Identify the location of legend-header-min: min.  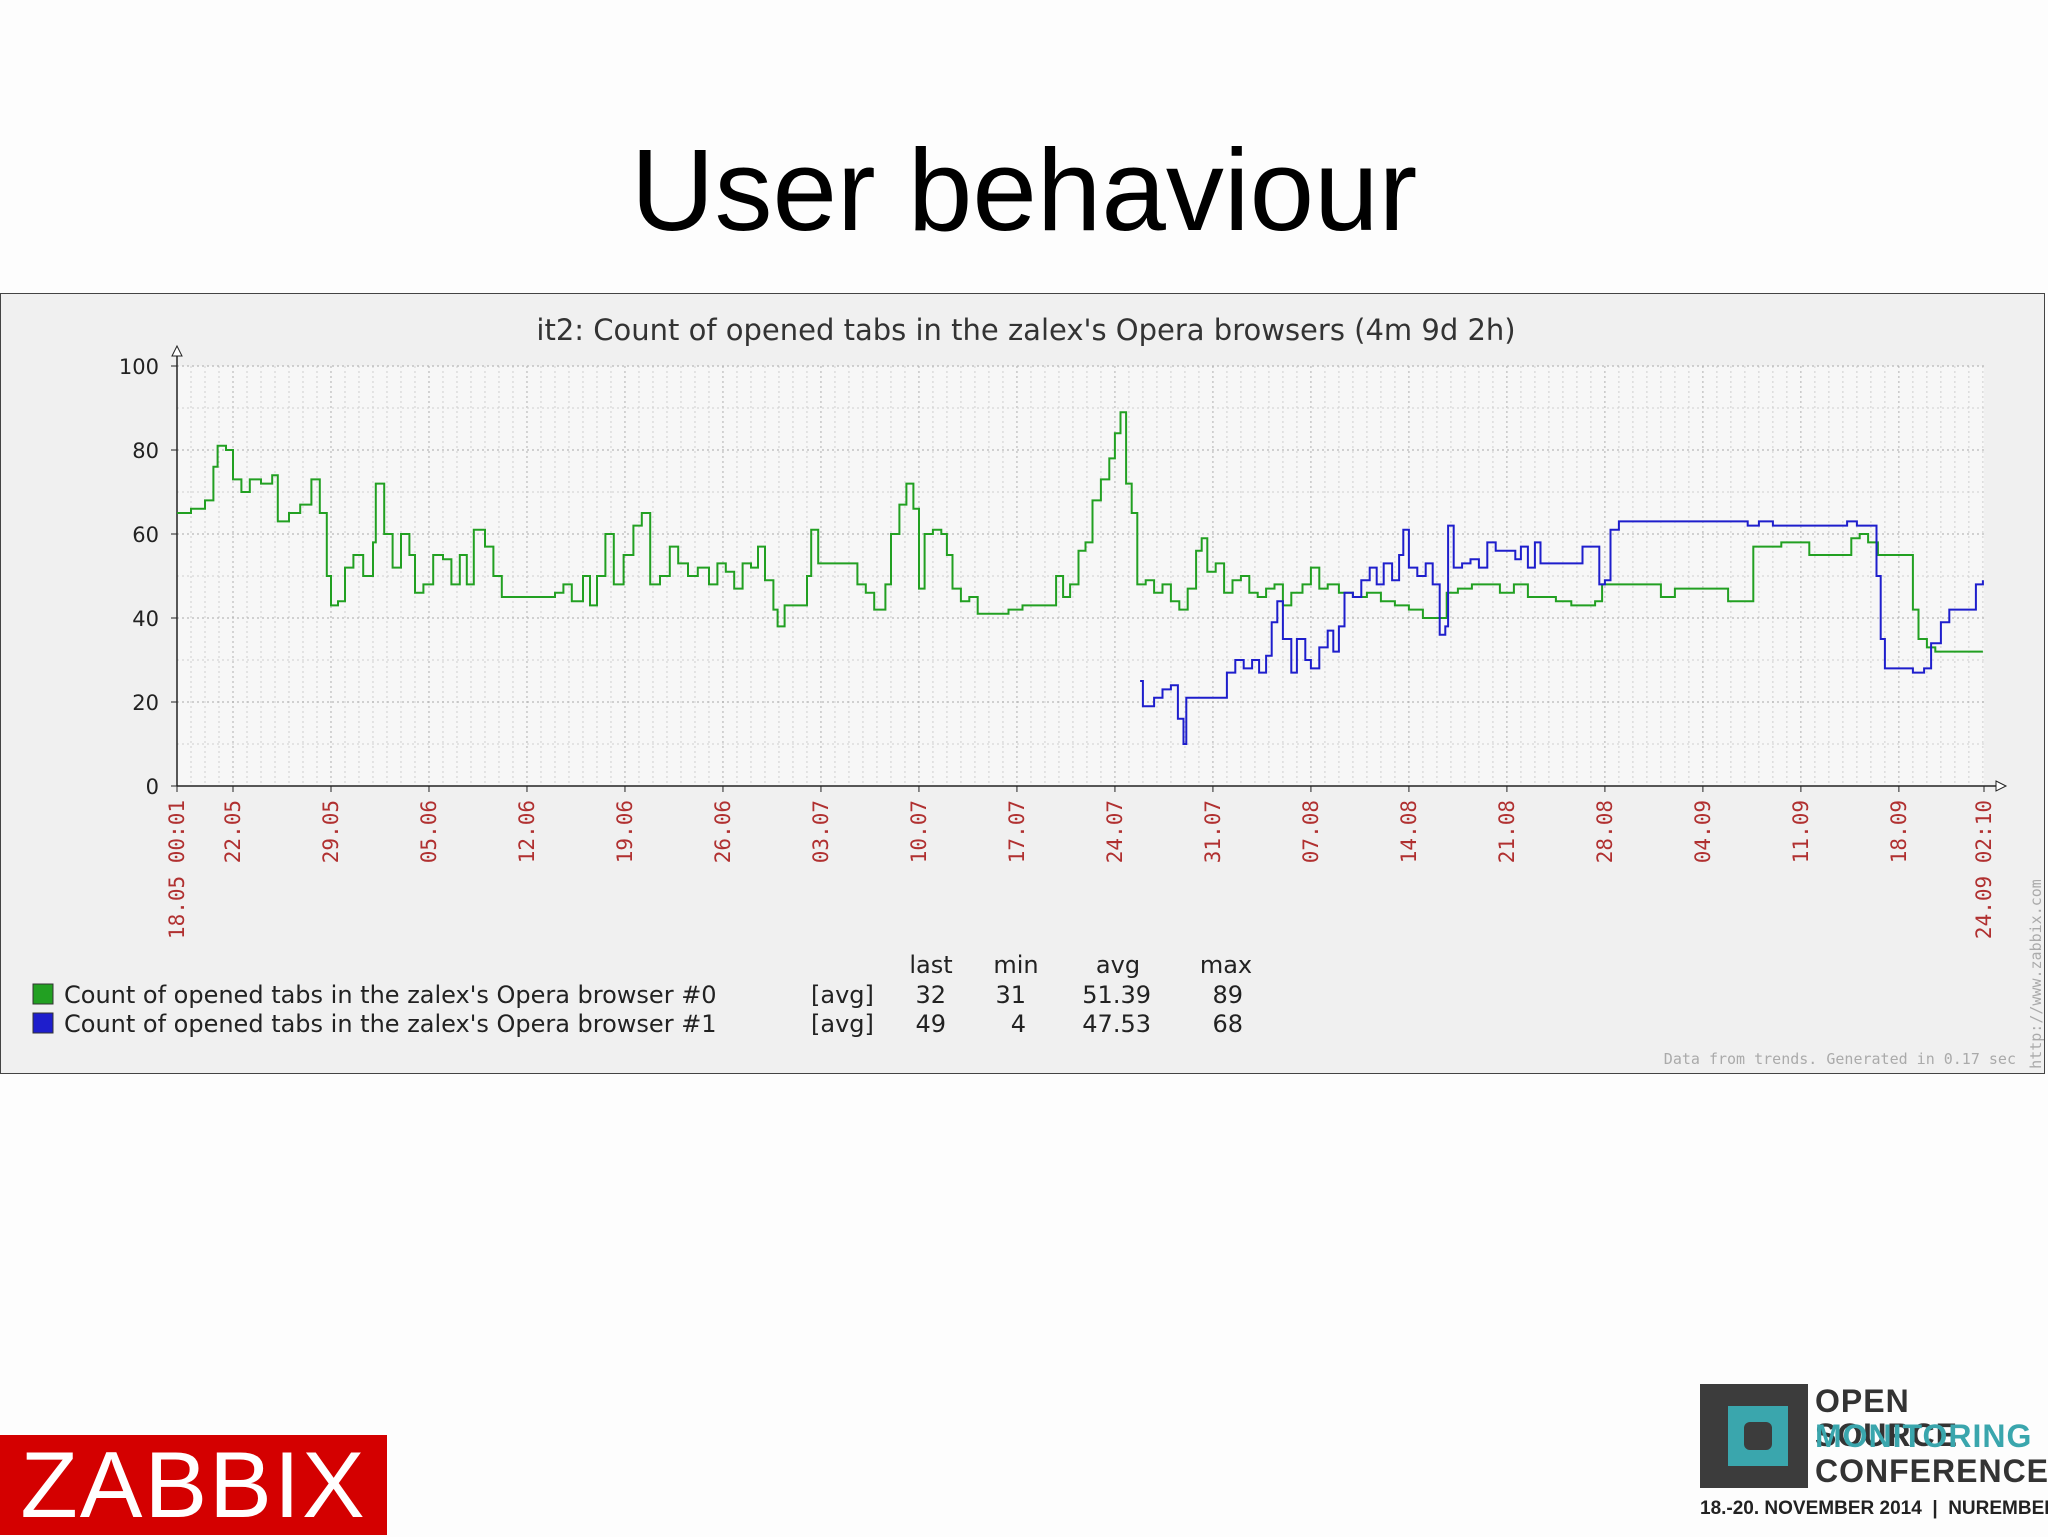
(1015, 965).